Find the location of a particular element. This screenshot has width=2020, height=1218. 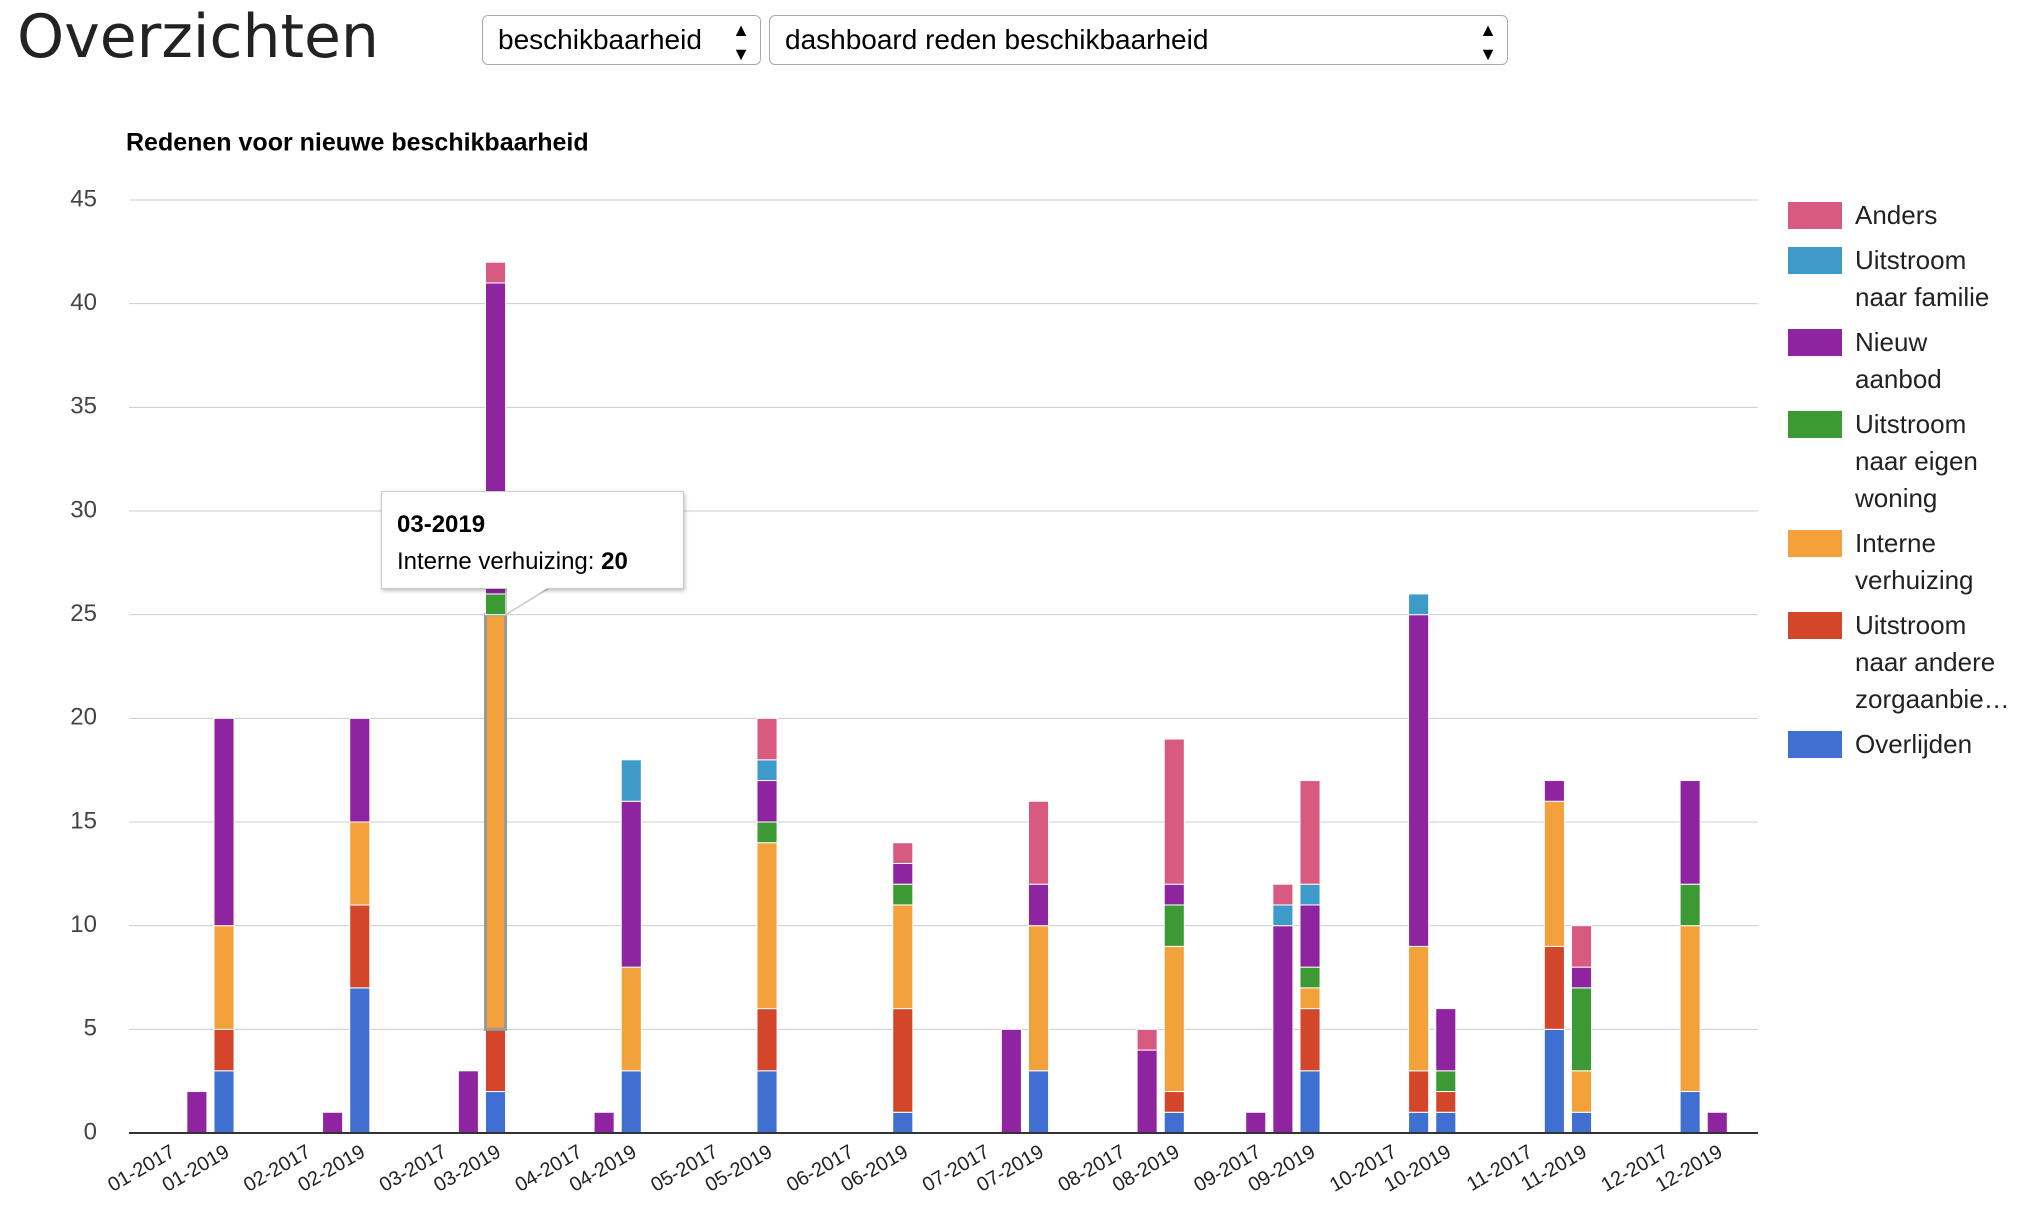

y-tick-label: 10 is located at coordinates (83, 924).